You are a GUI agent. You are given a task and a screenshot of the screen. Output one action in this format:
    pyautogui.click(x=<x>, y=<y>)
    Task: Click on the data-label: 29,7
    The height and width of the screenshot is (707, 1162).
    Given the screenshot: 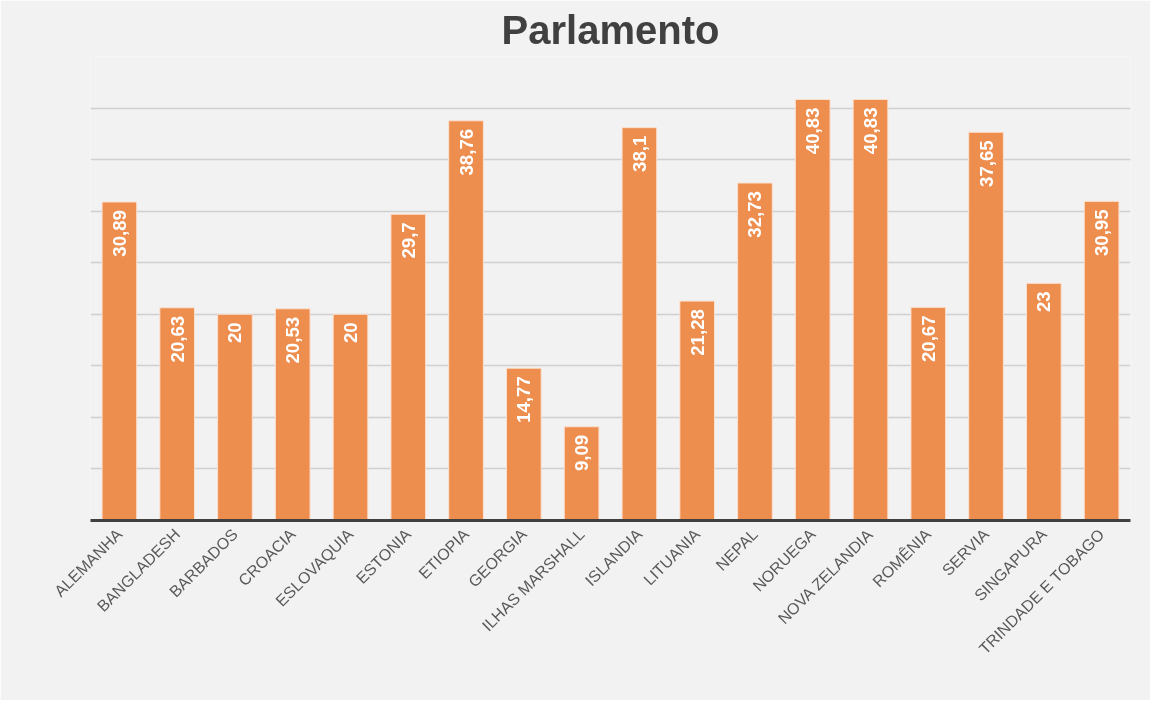 What is the action you would take?
    pyautogui.click(x=408, y=240)
    